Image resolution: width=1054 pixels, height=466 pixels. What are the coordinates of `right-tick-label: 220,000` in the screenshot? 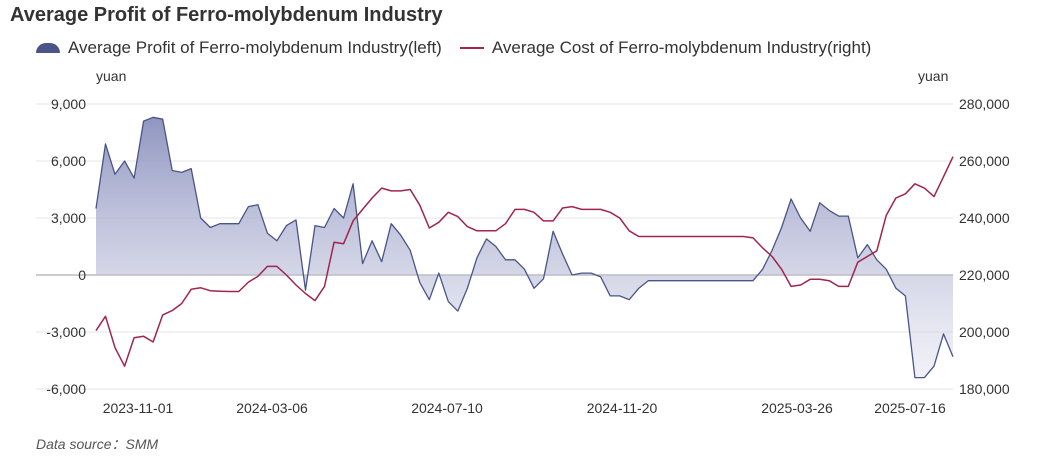 It's located at (984, 275).